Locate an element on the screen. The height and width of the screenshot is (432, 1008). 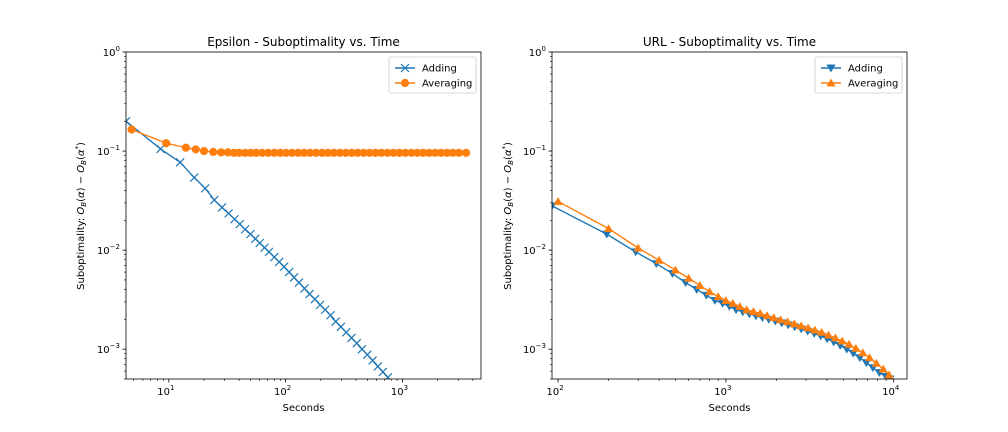
series-adding is located at coordinates (723, 290).